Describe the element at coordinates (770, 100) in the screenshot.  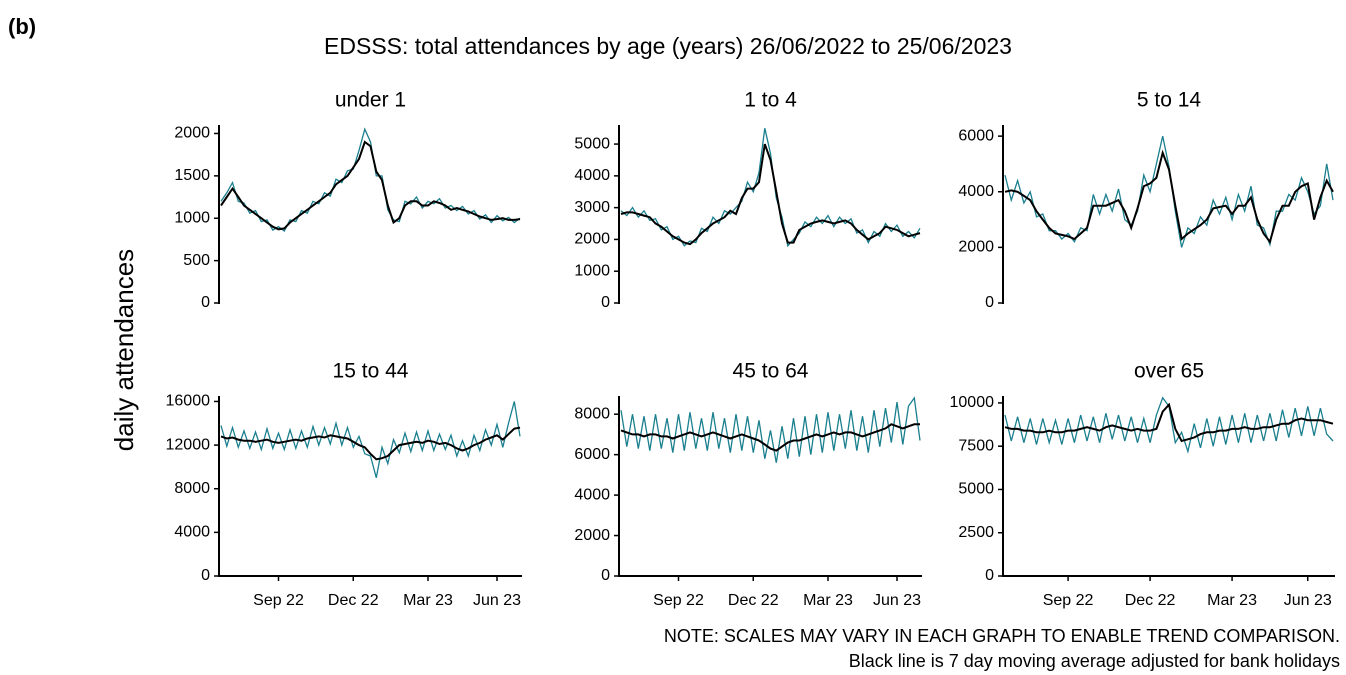
I see `panel-title: 1 to 4` at that location.